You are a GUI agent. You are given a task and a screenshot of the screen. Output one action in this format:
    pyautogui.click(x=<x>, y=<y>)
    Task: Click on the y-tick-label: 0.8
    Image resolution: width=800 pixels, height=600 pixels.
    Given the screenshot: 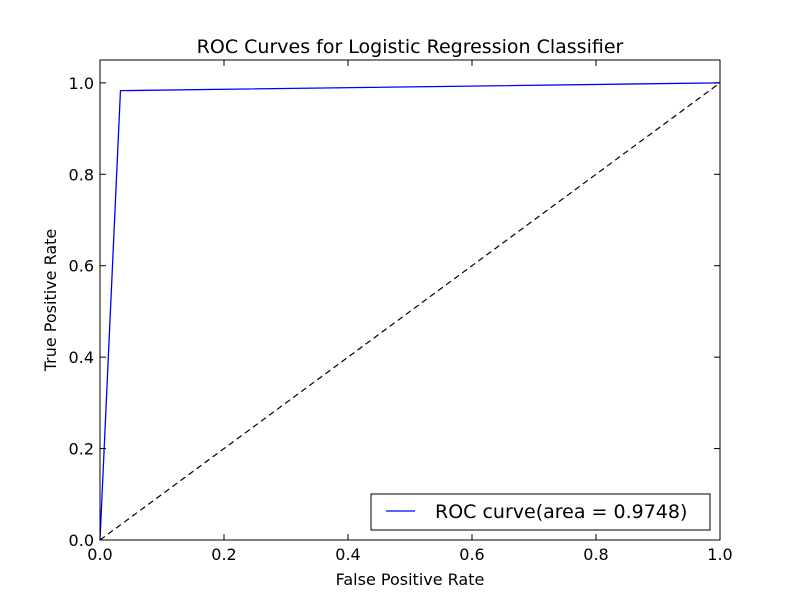 What is the action you would take?
    pyautogui.click(x=81, y=174)
    